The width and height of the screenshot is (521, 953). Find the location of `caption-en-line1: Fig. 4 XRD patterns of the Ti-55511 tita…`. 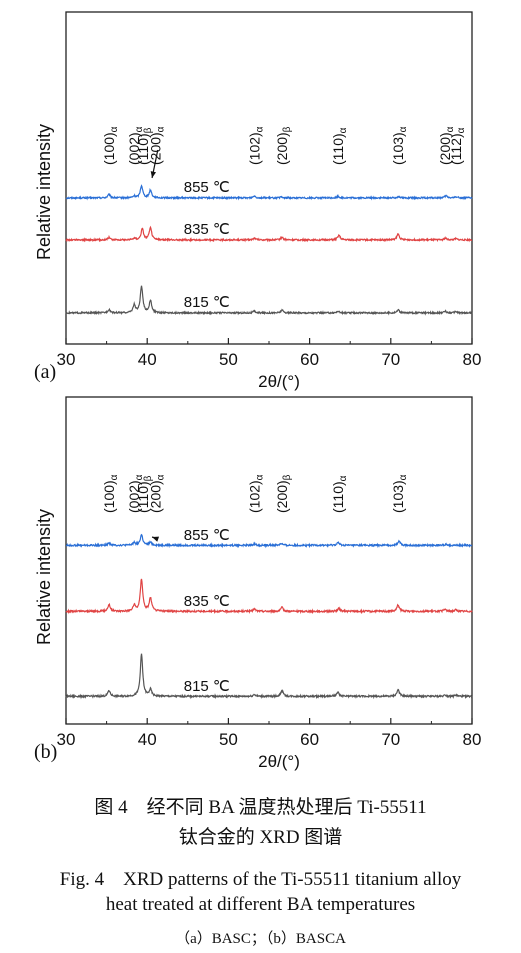

caption-en-line1: Fig. 4 XRD patterns of the Ti-55511 tita… is located at coordinates (260, 879).